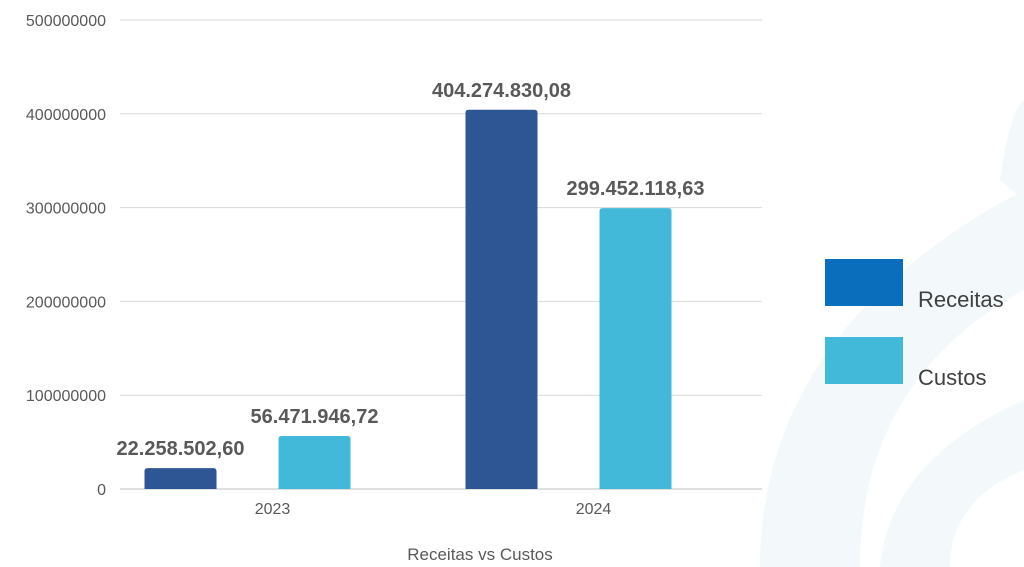 The height and width of the screenshot is (567, 1024). I want to click on bar-receitas-2024, so click(501, 299).